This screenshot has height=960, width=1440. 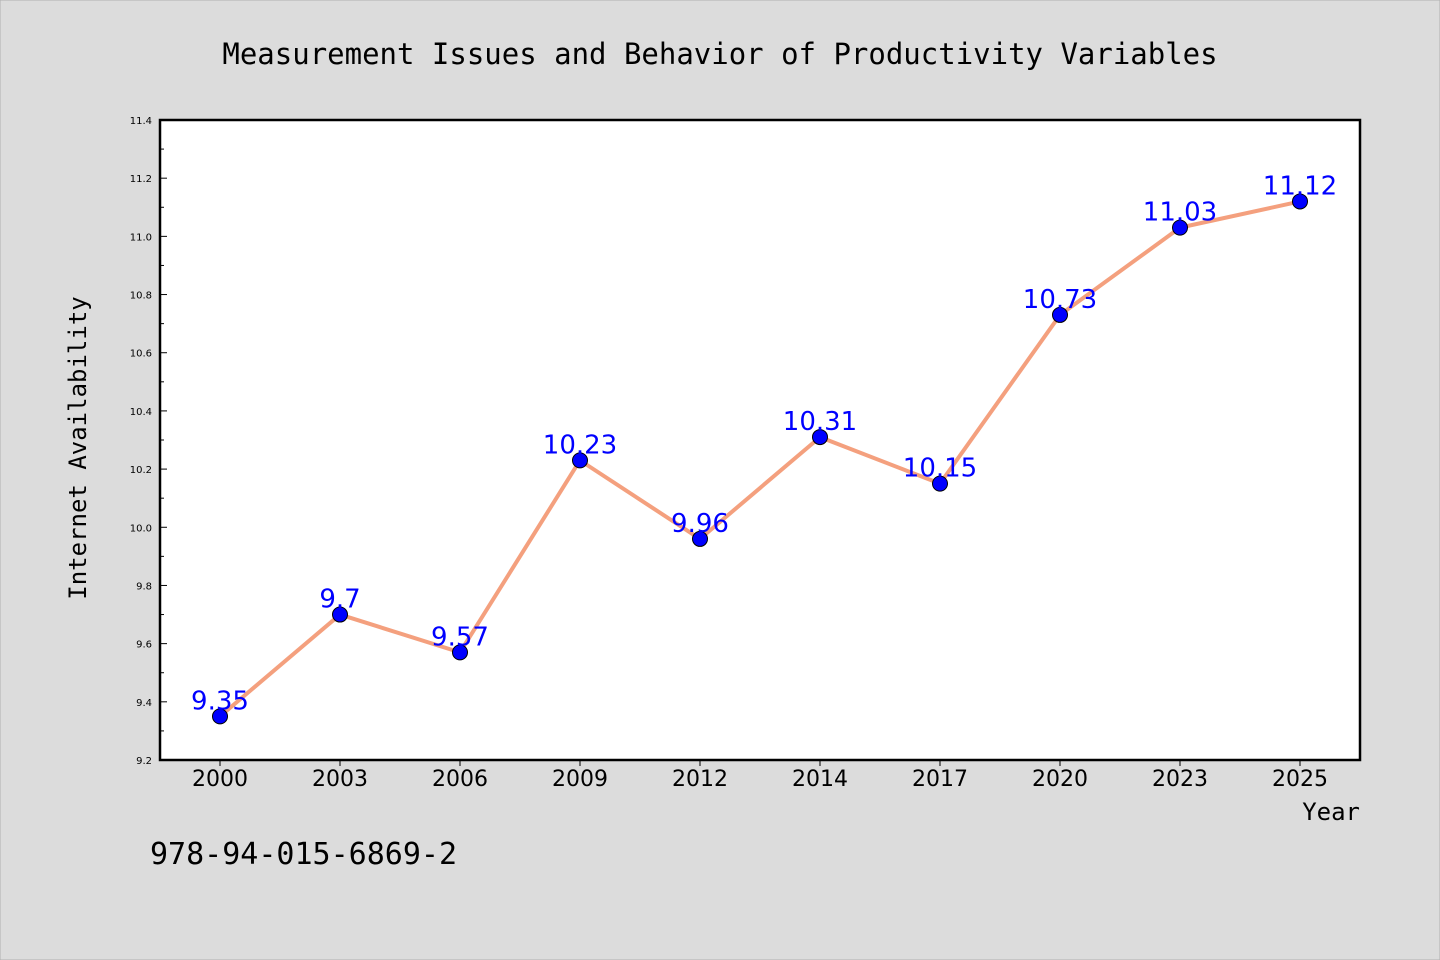 What do you see at coordinates (760, 776) in the screenshot?
I see `x-axis: 2000 2003 2006 2009 2012 2014 2017 2020 2023 2025` at bounding box center [760, 776].